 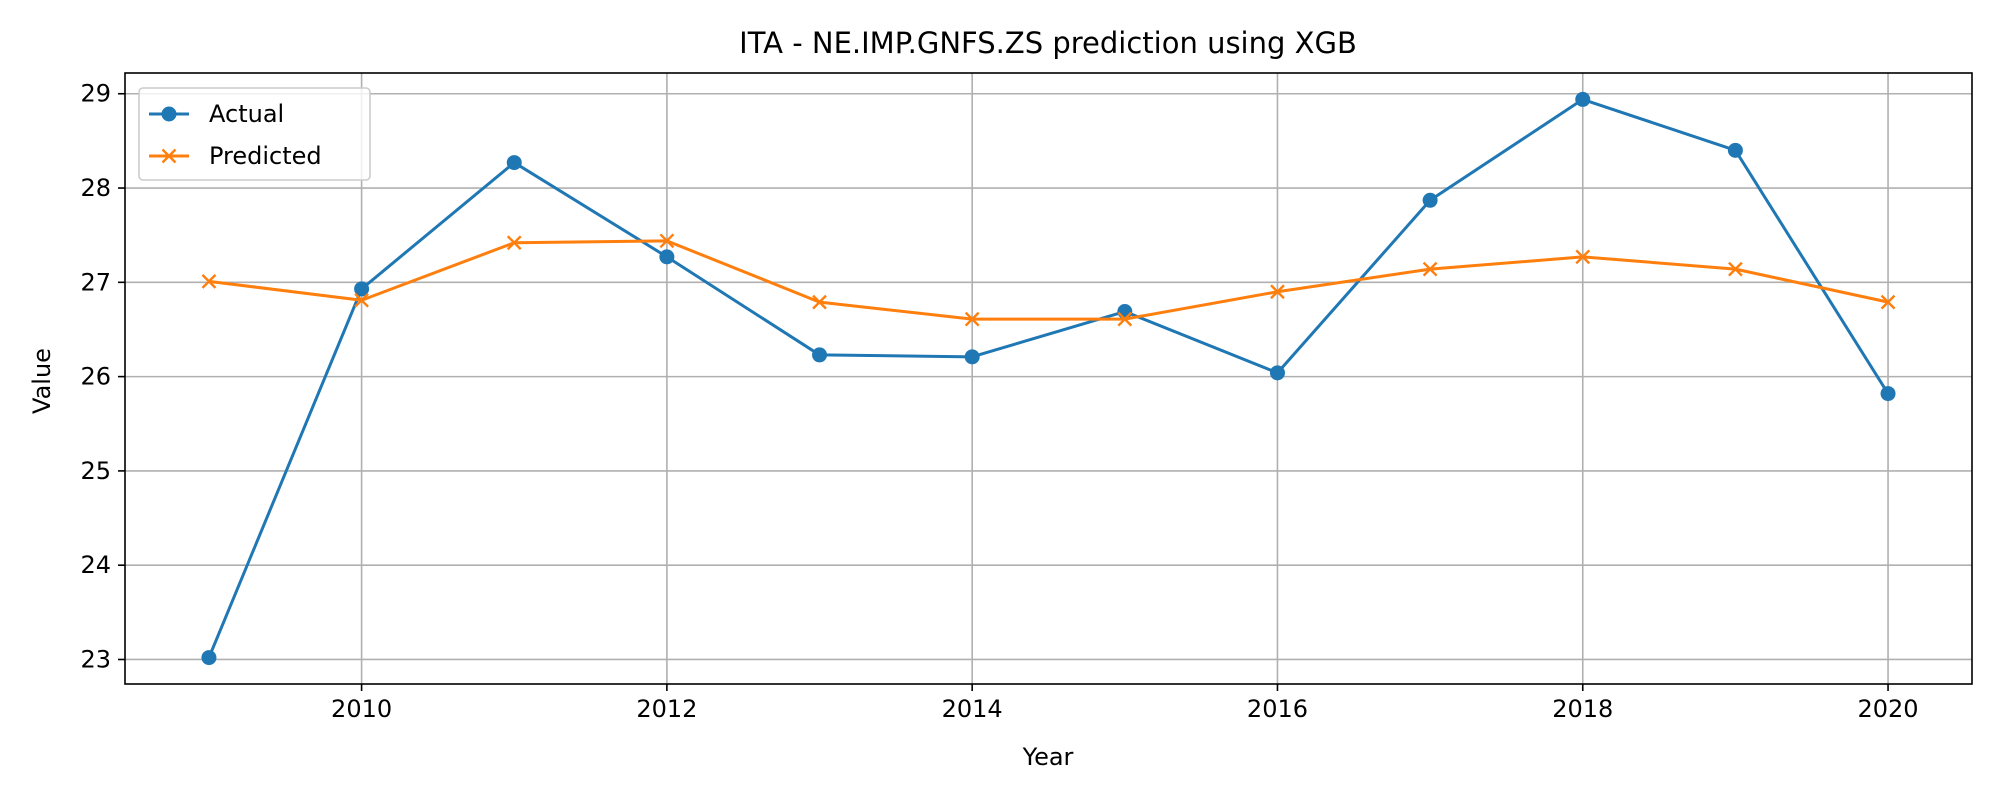 What do you see at coordinates (1582, 709) in the screenshot?
I see `x-tick-label: 2018` at bounding box center [1582, 709].